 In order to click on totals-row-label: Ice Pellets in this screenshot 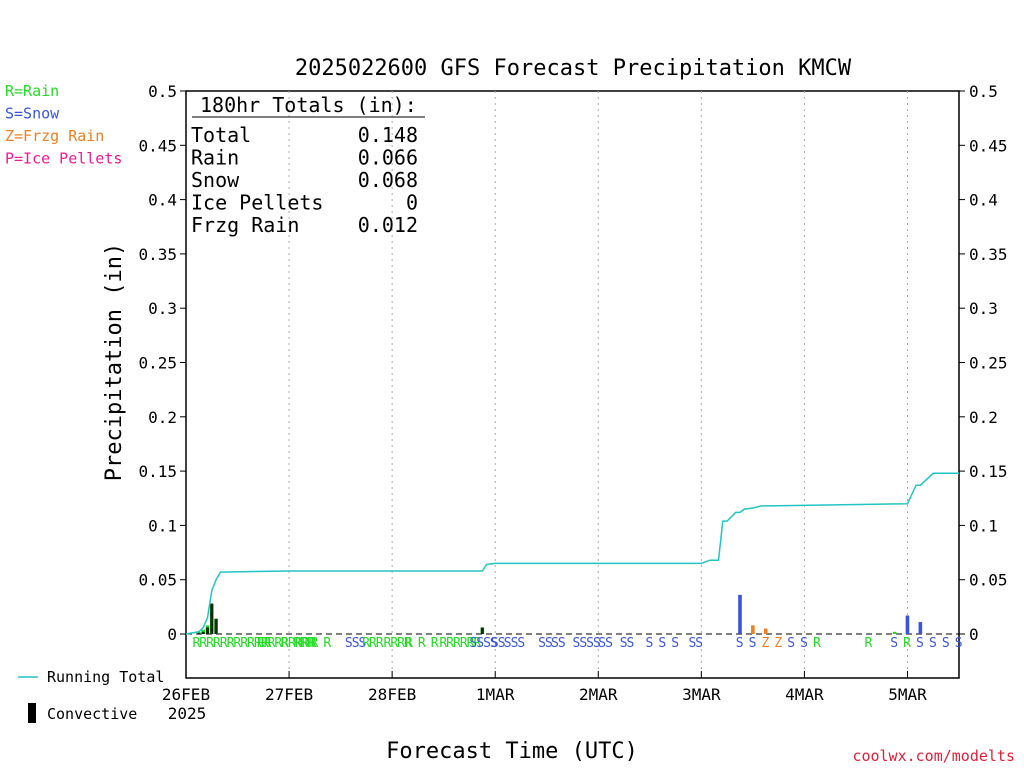, I will do `click(257, 203)`.